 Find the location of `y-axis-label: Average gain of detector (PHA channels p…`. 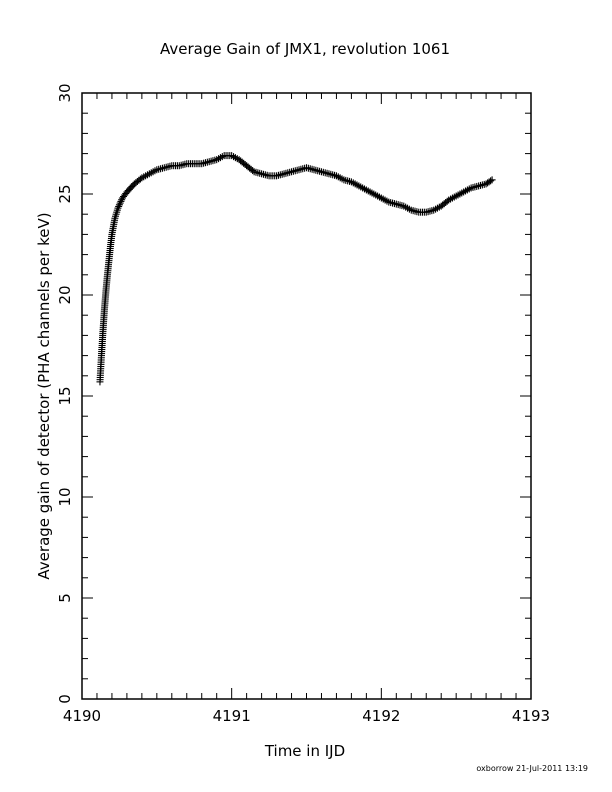

y-axis-label: Average gain of detector (PHA channels p… is located at coordinates (44, 395).